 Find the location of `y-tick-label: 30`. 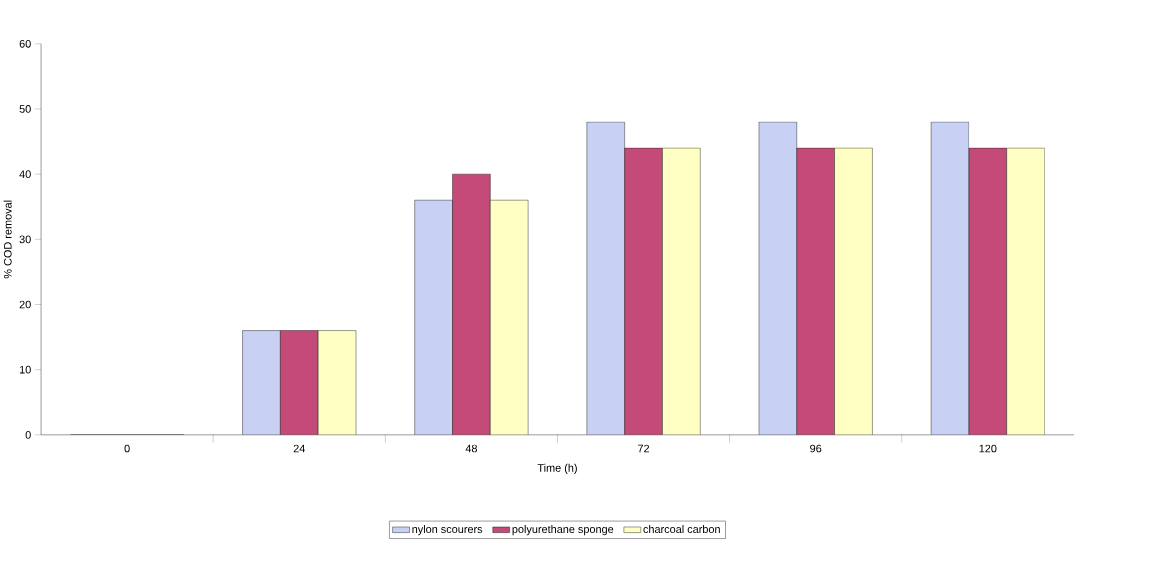

y-tick-label: 30 is located at coordinates (25, 239).